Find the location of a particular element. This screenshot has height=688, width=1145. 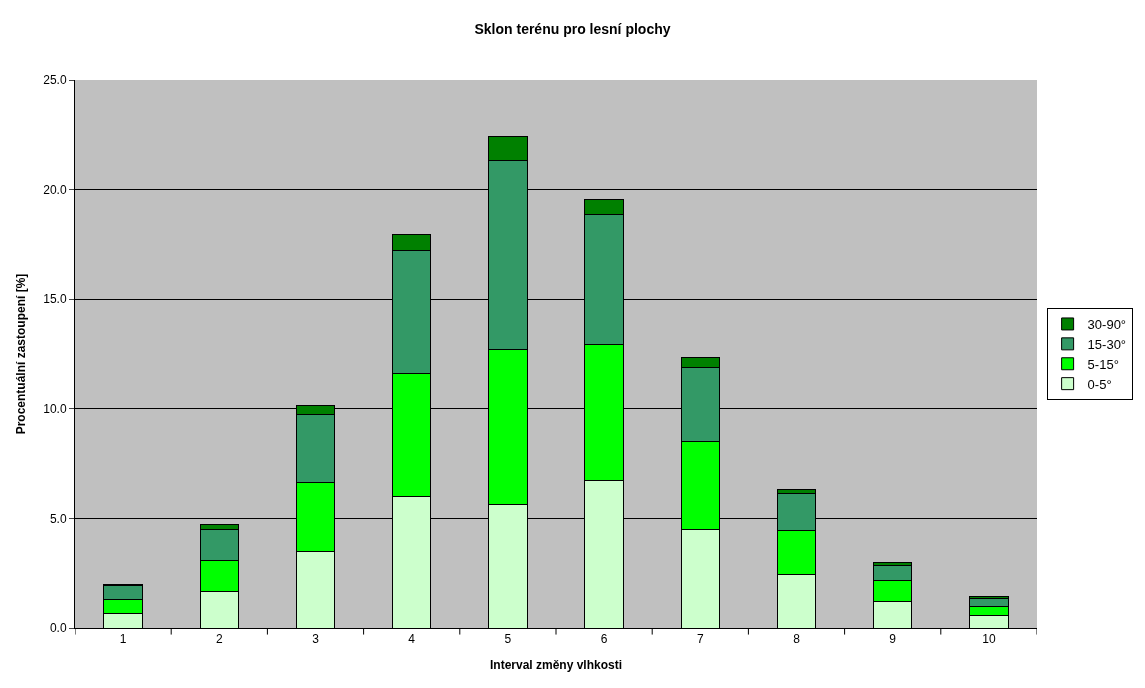

x-tick-label: 1 is located at coordinates (123, 639).